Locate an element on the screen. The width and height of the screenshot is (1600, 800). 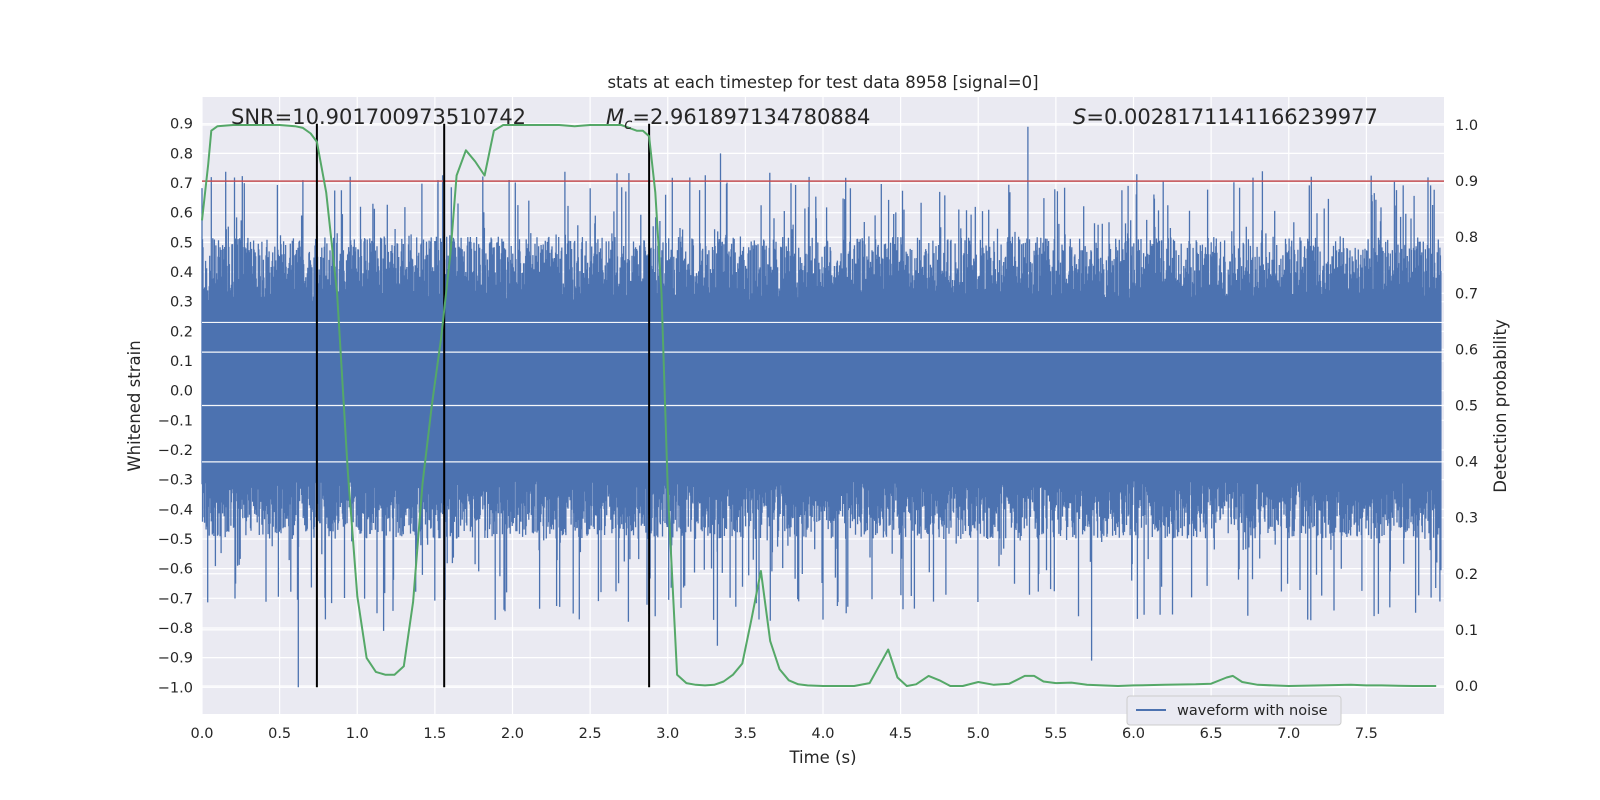
chirp-mass-annotation: Mc=2.961897134780884 is located at coordinates (738, 119).